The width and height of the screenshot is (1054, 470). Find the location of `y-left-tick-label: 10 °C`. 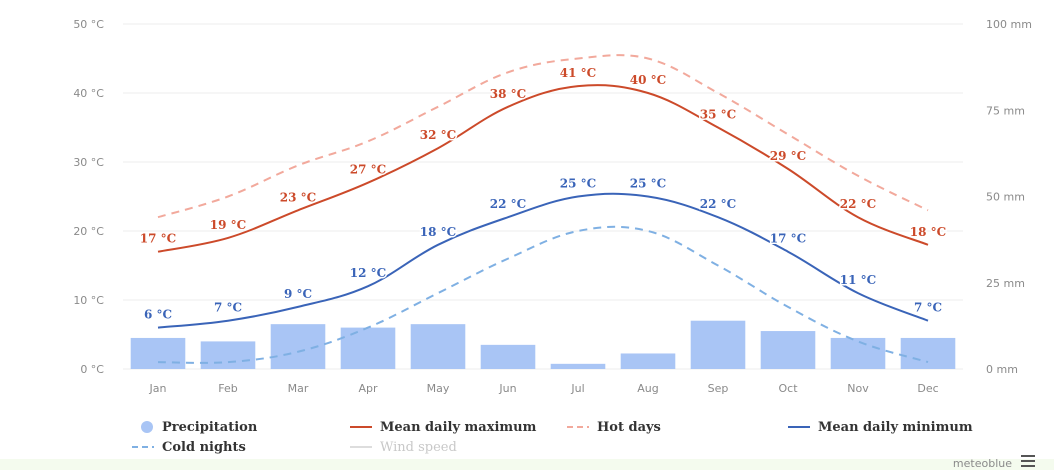

y-left-tick-label: 10 °C is located at coordinates (88, 300).